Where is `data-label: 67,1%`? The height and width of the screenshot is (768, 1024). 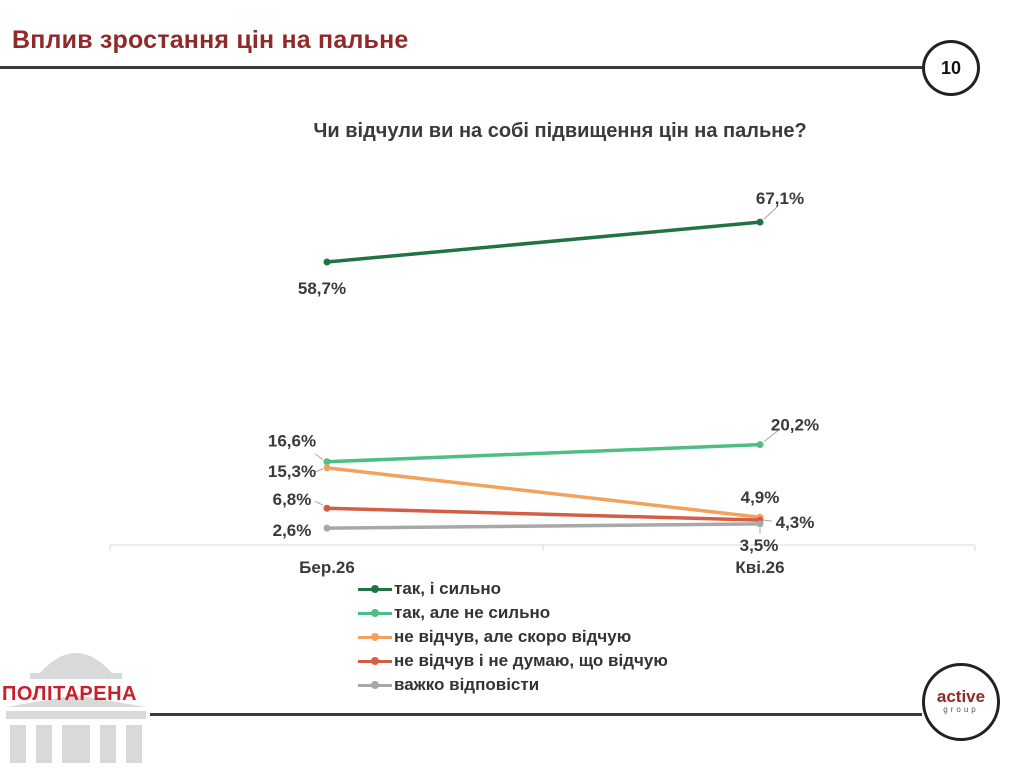
data-label: 67,1% is located at coordinates (780, 198).